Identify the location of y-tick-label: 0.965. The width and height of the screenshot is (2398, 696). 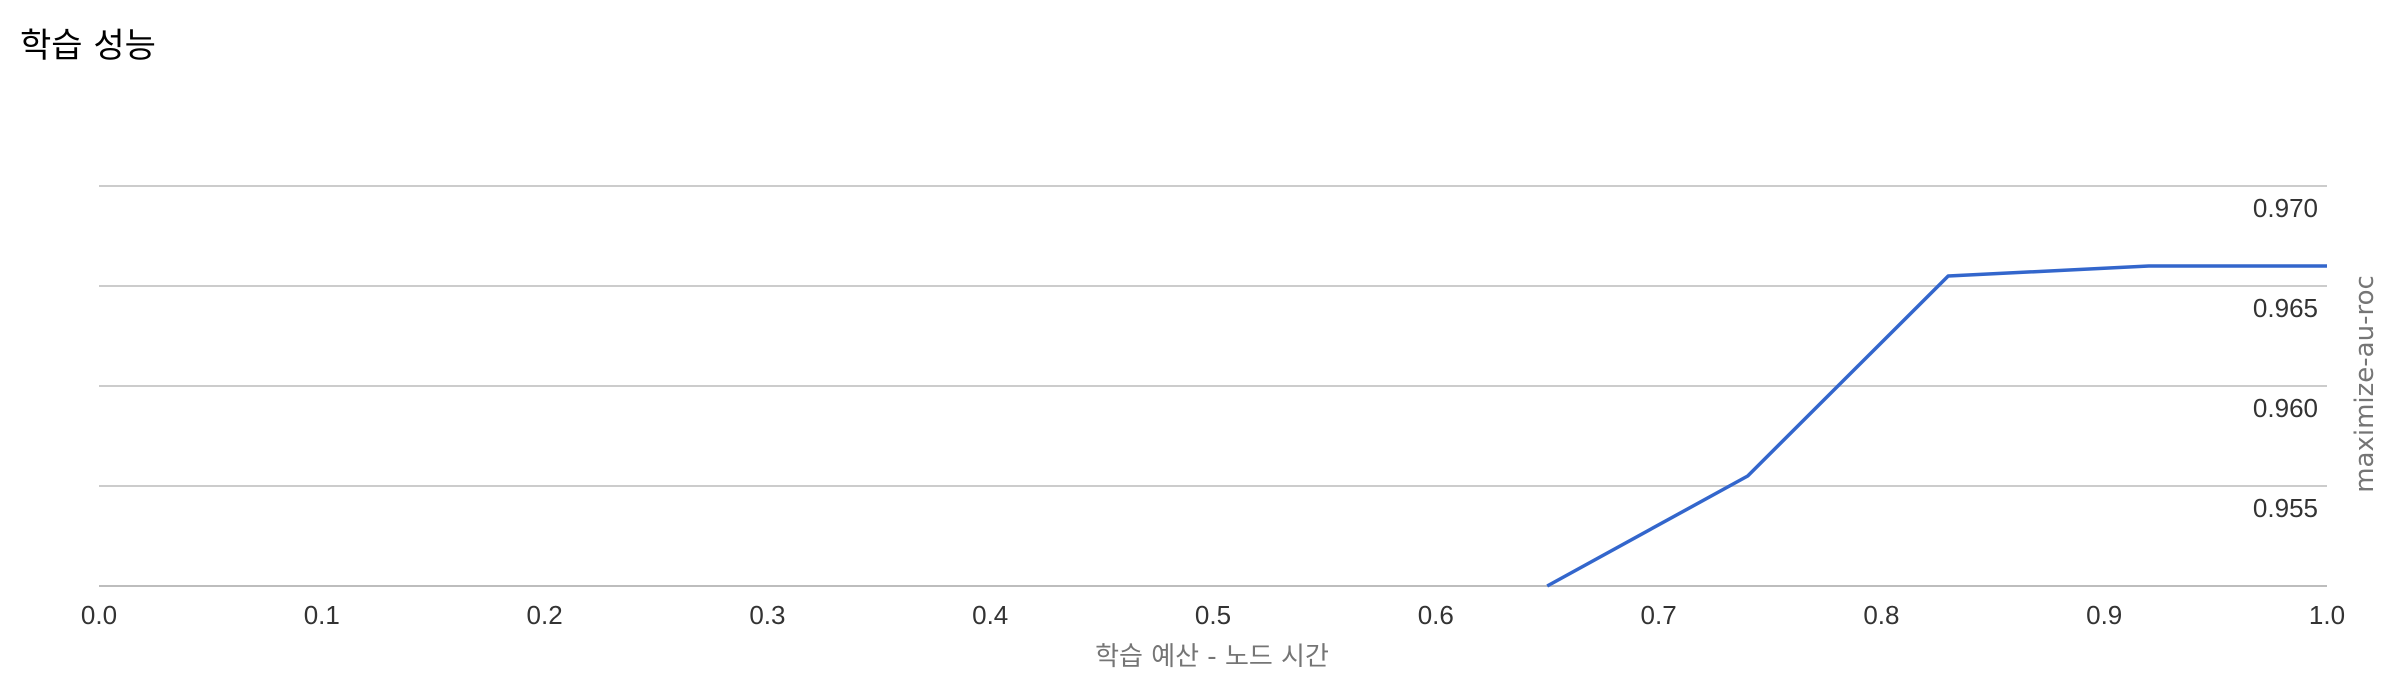
(2285, 308).